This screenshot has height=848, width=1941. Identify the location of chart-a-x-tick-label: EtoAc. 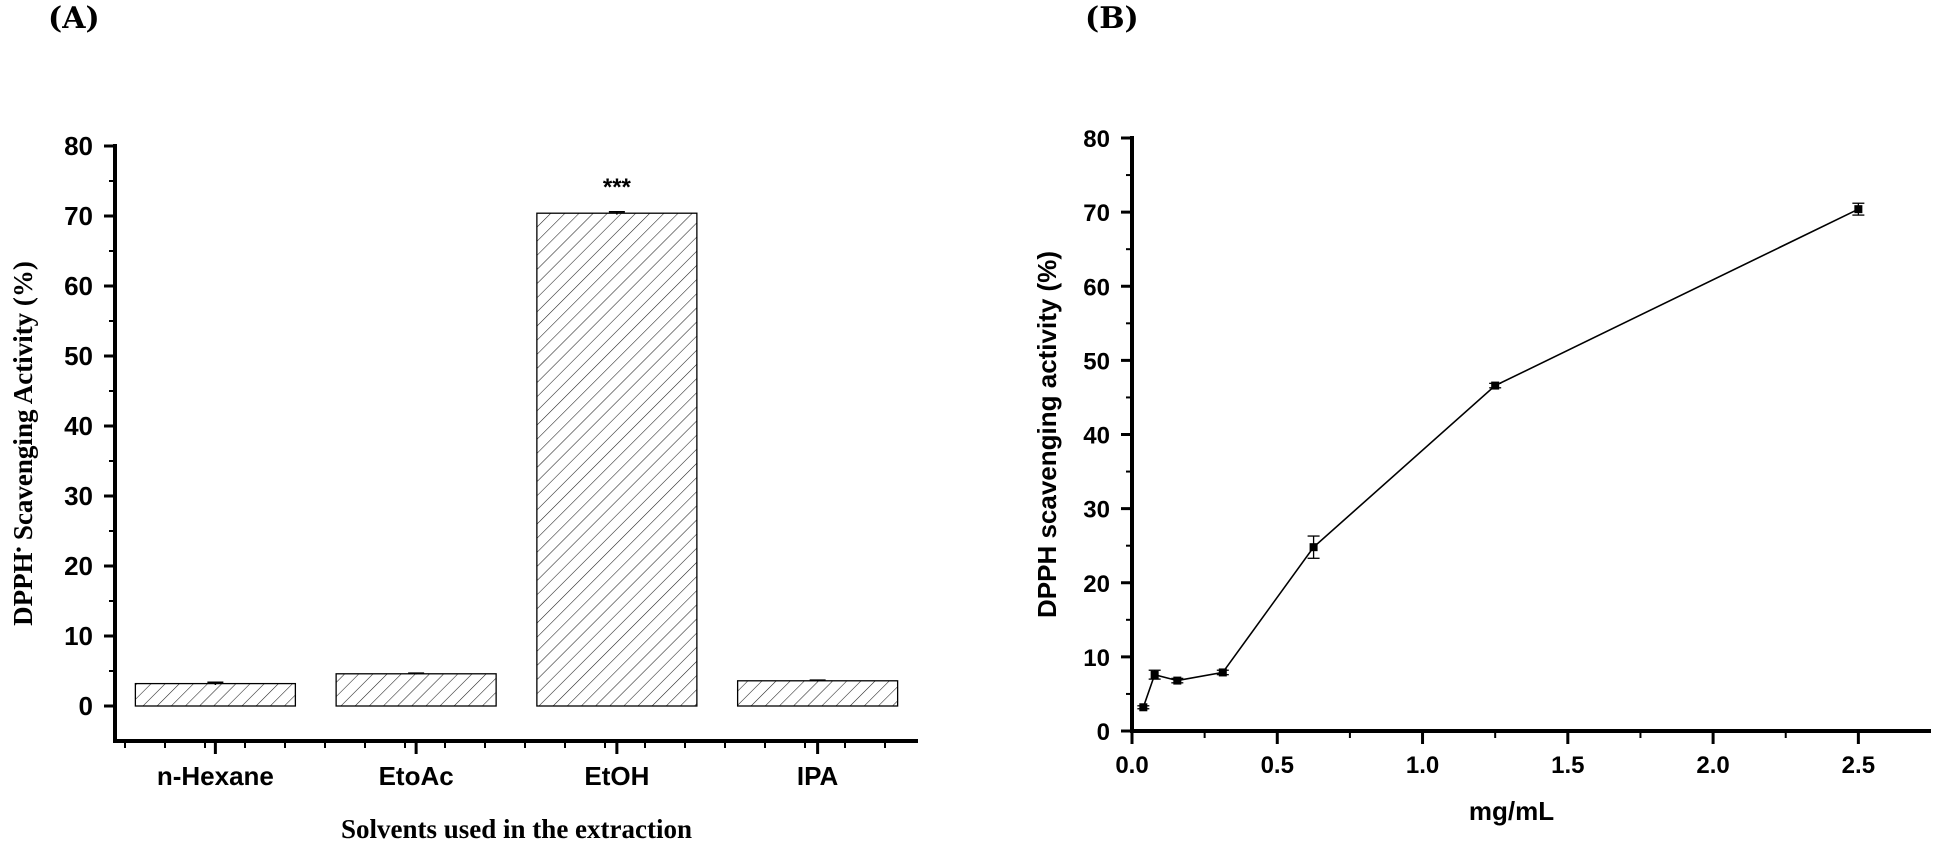
(416, 776).